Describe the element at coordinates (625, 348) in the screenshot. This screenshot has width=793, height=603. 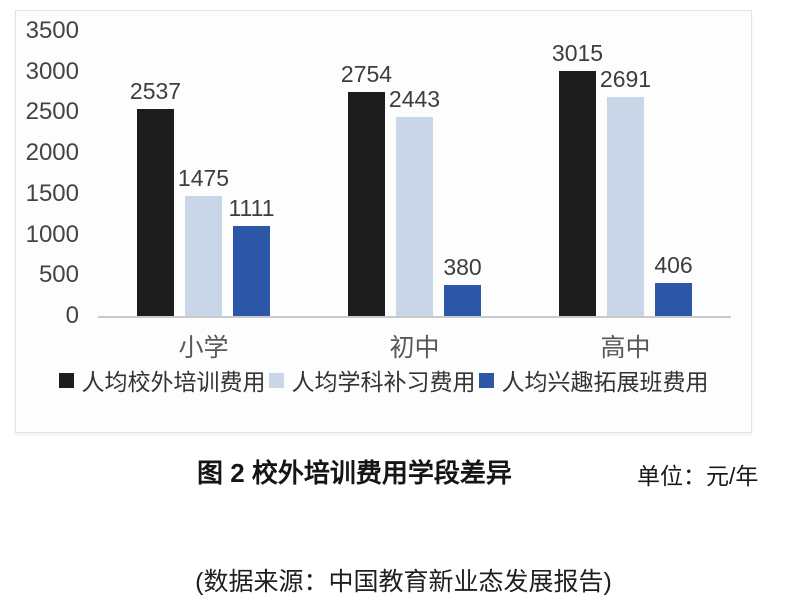
I see `category-label: 高中` at that location.